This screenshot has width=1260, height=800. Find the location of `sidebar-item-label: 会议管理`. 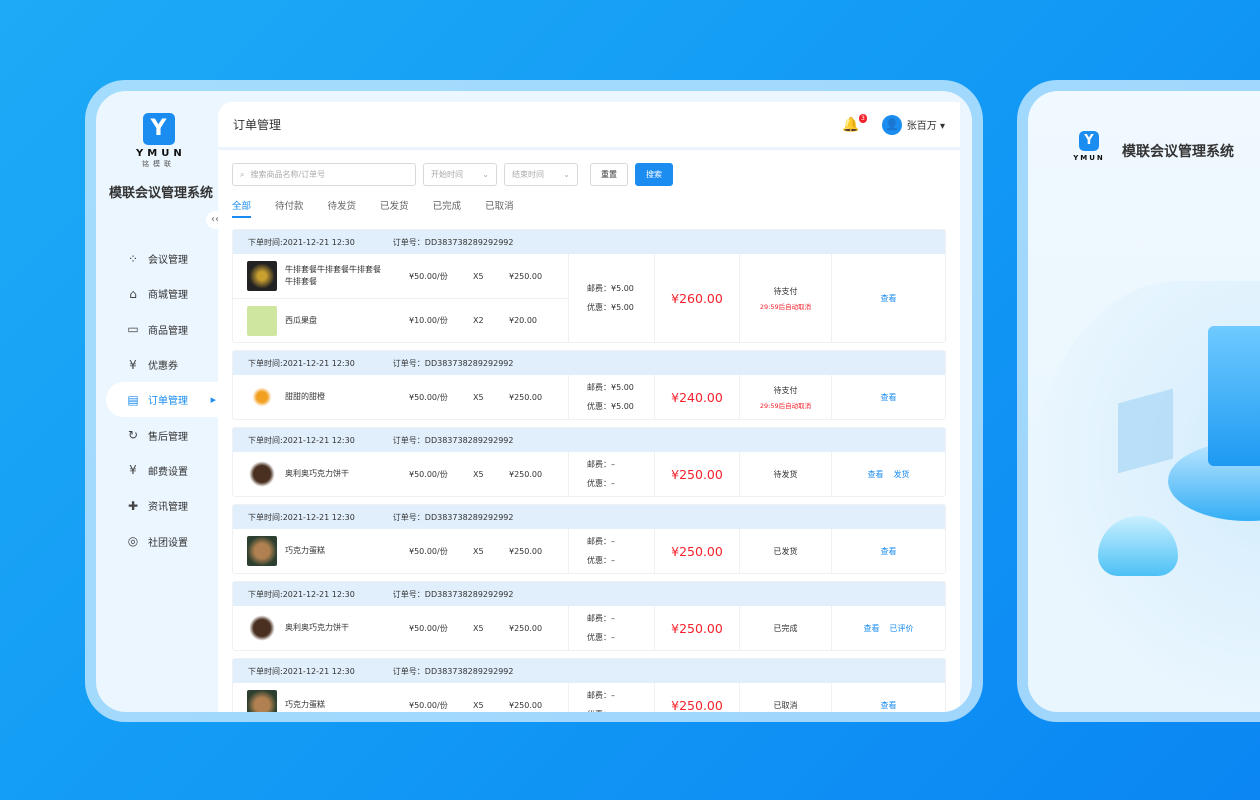

sidebar-item-label: 会议管理 is located at coordinates (168, 261).